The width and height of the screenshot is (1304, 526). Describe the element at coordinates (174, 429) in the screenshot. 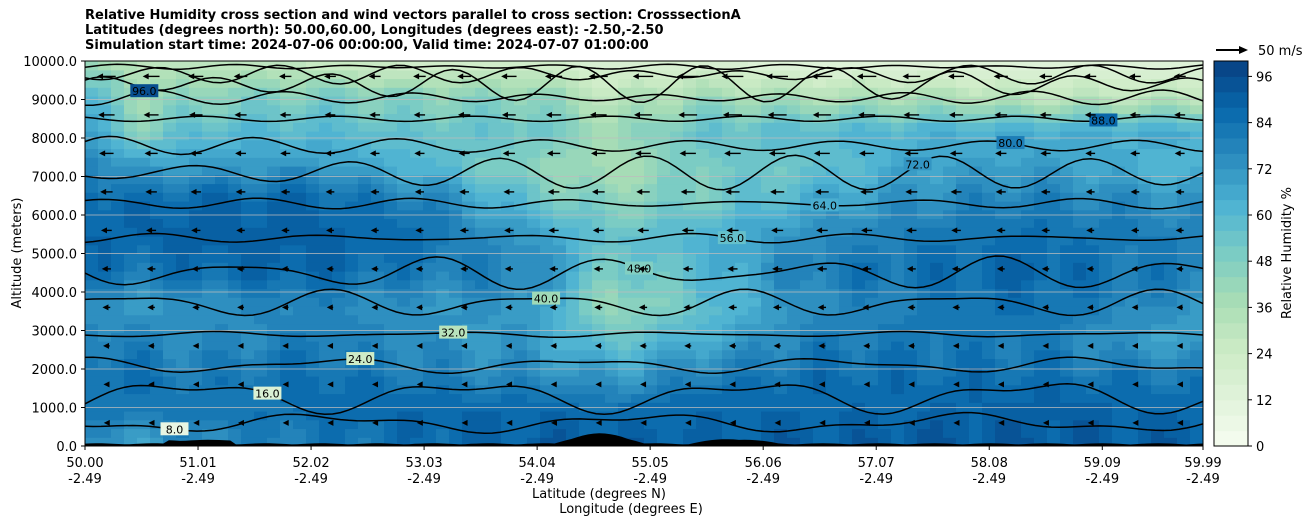

I see `contour-label-bg` at that location.